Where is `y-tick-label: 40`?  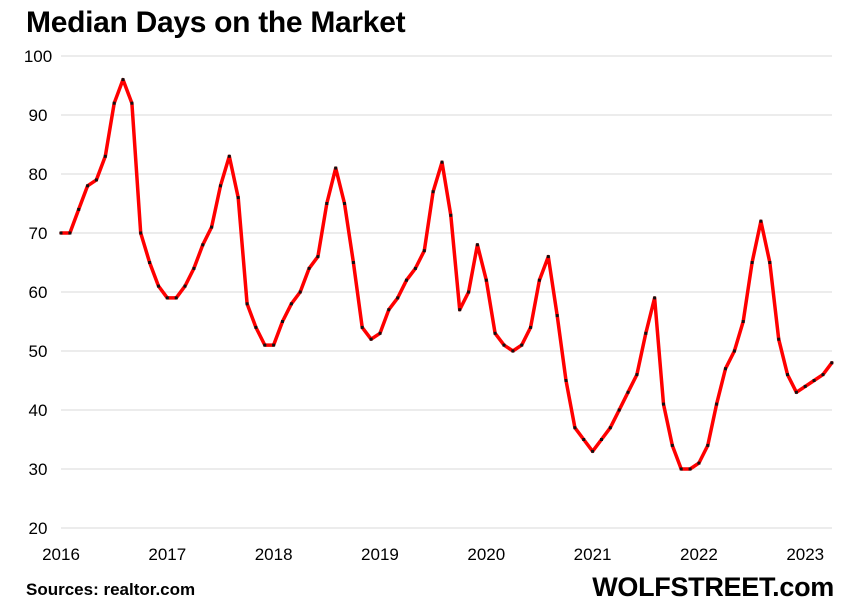 y-tick-label: 40 is located at coordinates (38, 410).